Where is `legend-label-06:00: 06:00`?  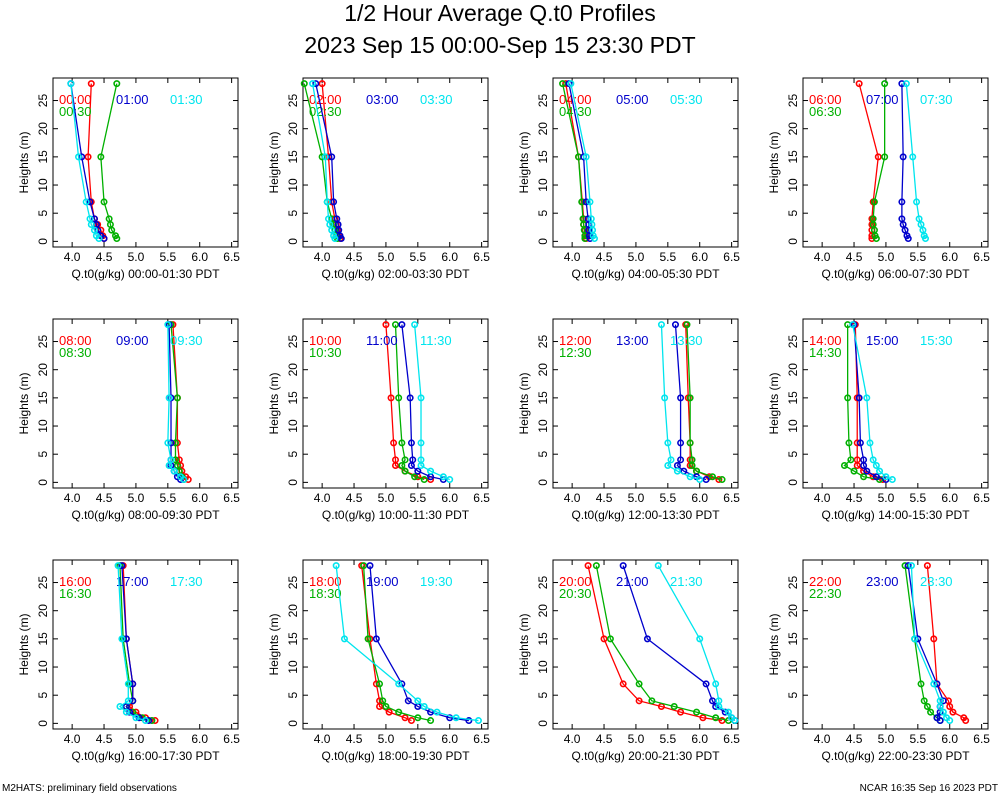 legend-label-06:00: 06:00 is located at coordinates (825, 99).